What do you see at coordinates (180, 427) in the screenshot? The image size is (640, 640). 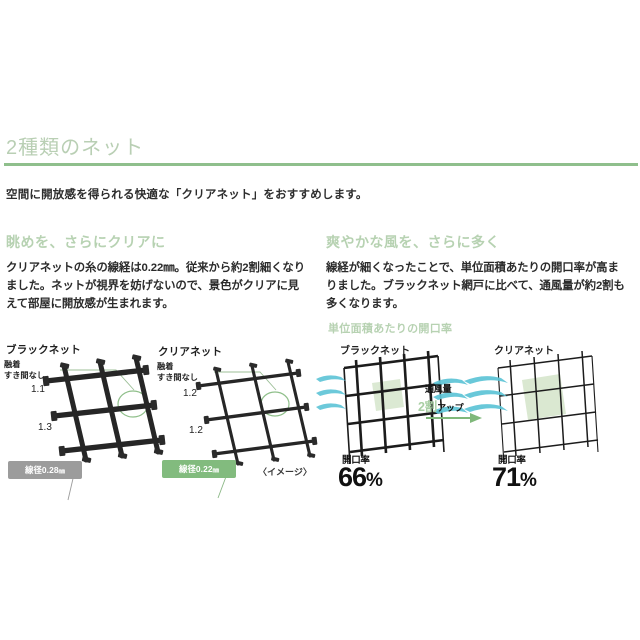 I see `mesh-diagrams-svg` at bounding box center [180, 427].